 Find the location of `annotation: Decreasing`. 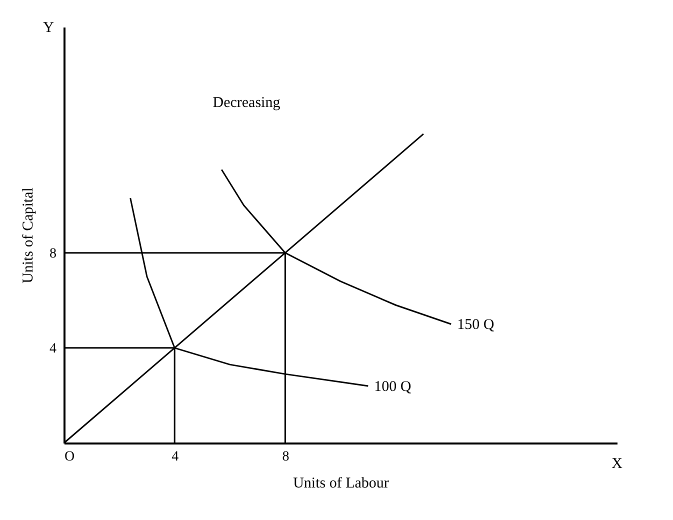

annotation: Decreasing is located at coordinates (246, 102).